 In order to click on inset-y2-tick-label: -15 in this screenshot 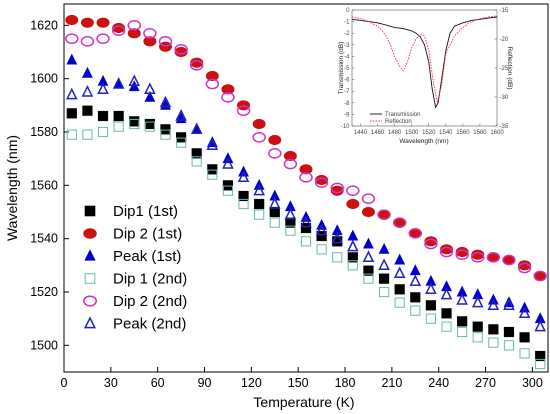, I will do `click(504, 11)`.